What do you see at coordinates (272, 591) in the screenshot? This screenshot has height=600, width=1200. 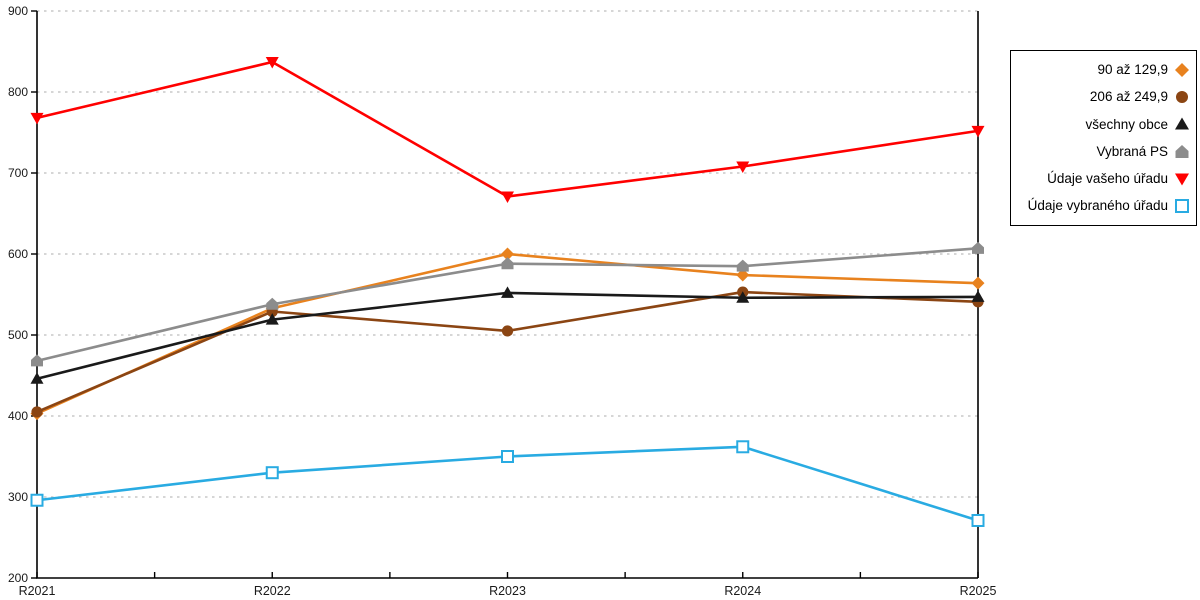 I see `x-tick-label: R2022` at bounding box center [272, 591].